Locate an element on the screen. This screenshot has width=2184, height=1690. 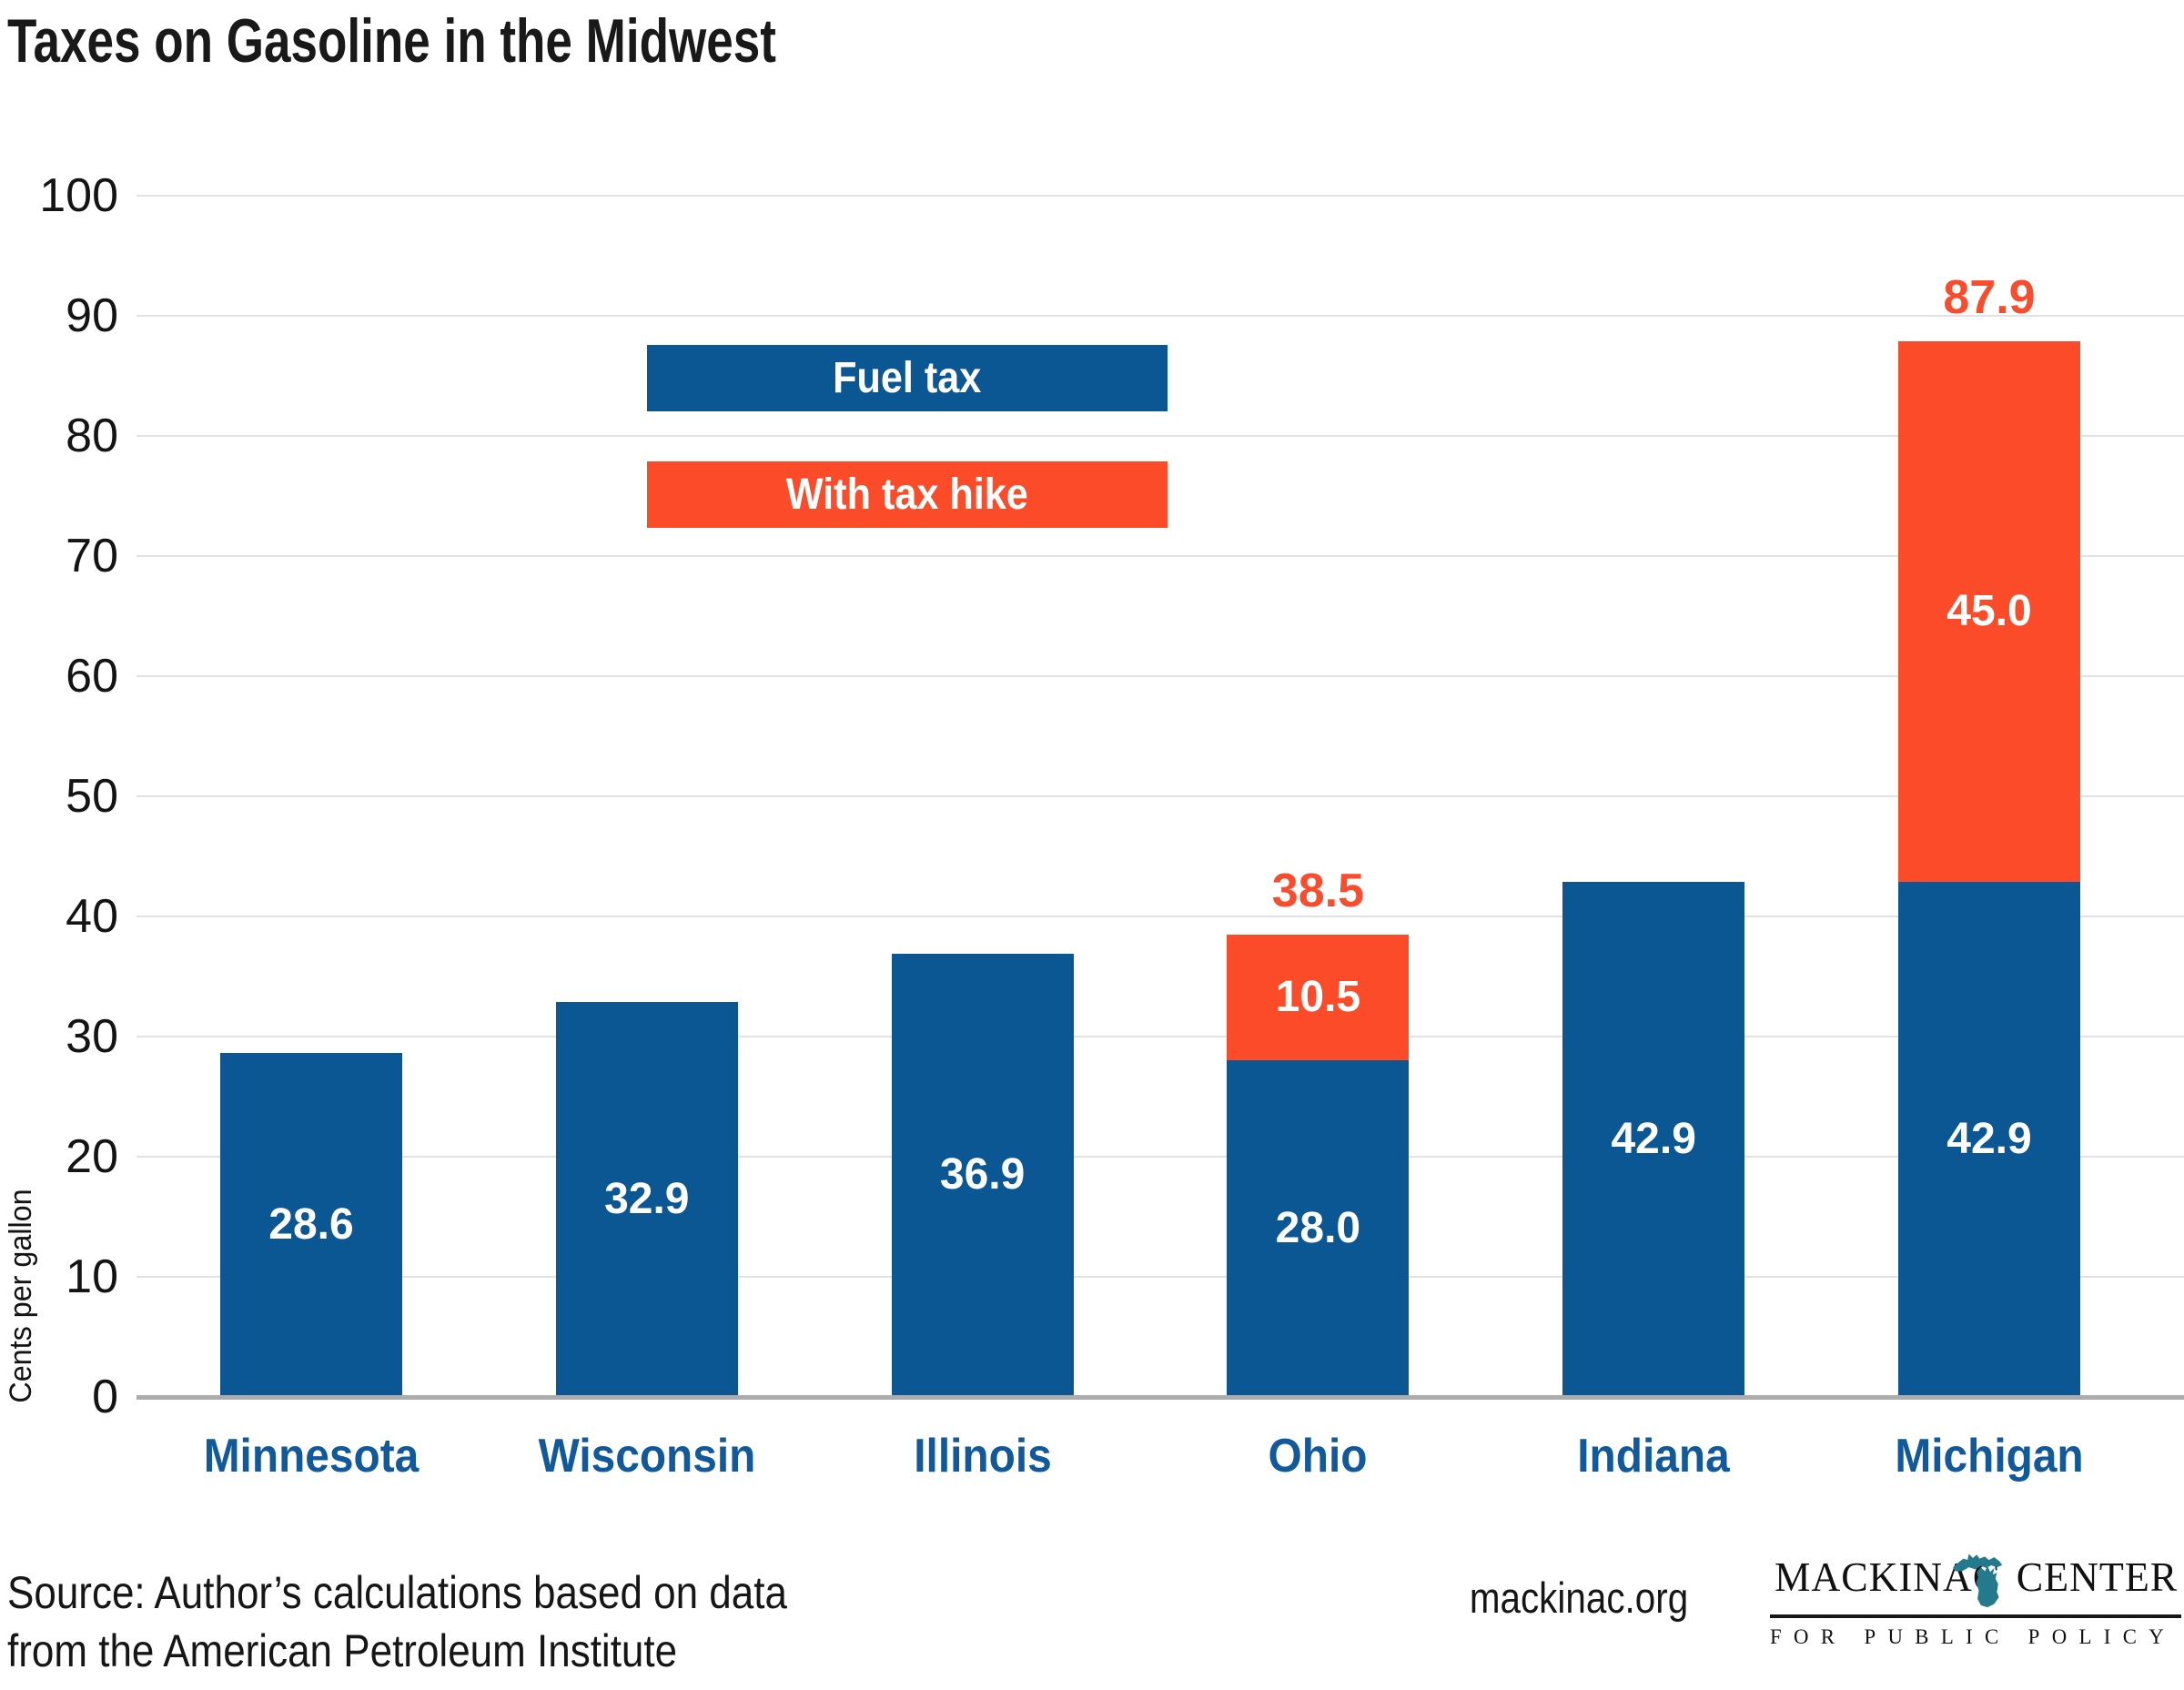
bar-value-label-ohio: 28.0 is located at coordinates (1318, 1228).